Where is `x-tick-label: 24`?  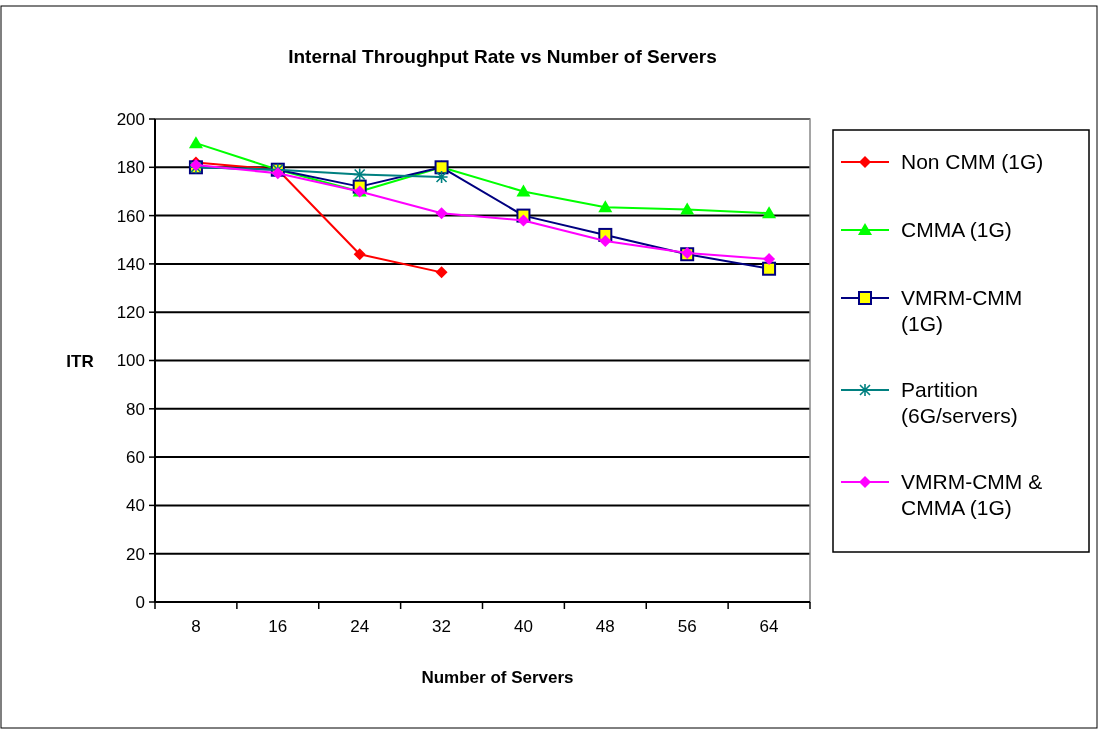
x-tick-label: 24 is located at coordinates (360, 626).